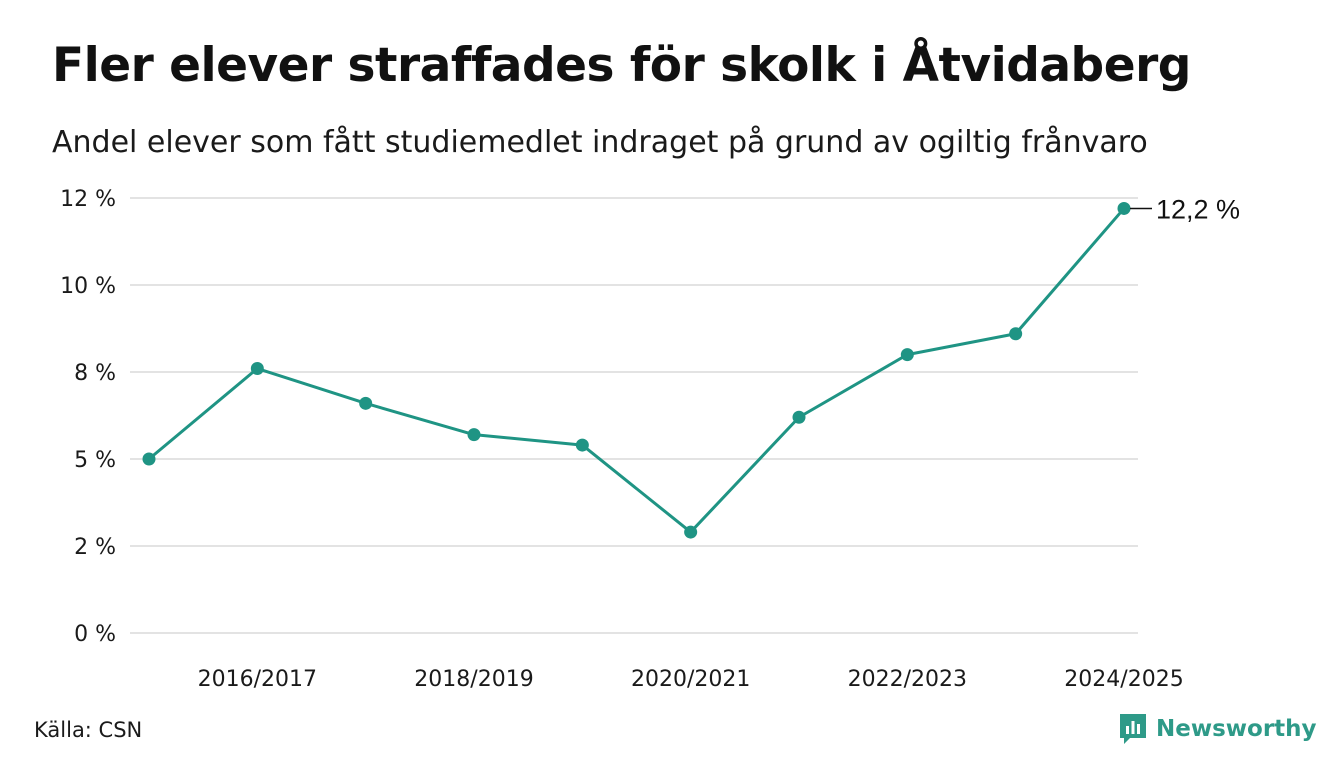 The height and width of the screenshot is (780, 1340). What do you see at coordinates (257, 679) in the screenshot?
I see `x-tick-label: 2016/2017` at bounding box center [257, 679].